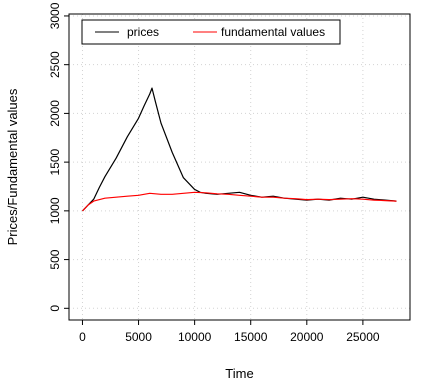 The width and height of the screenshot is (426, 382). I want to click on y-axis: 0 500 1000 1500 2000 2500 3000, so click(58, 157).